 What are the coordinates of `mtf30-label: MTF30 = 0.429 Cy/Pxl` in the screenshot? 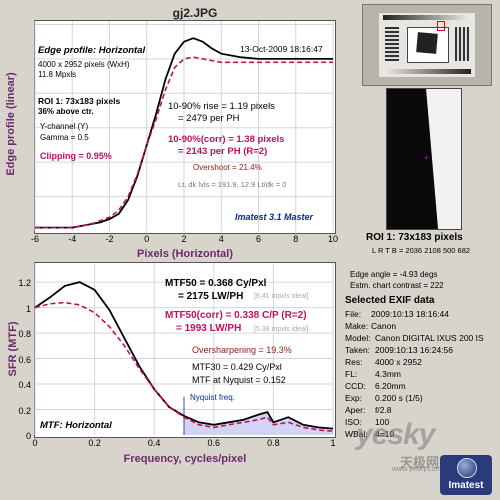 It's located at (237, 367).